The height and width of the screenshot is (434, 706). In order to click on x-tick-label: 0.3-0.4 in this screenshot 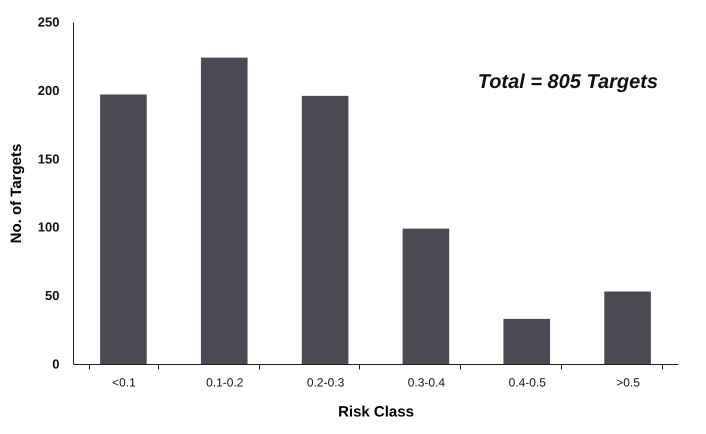, I will do `click(427, 383)`.